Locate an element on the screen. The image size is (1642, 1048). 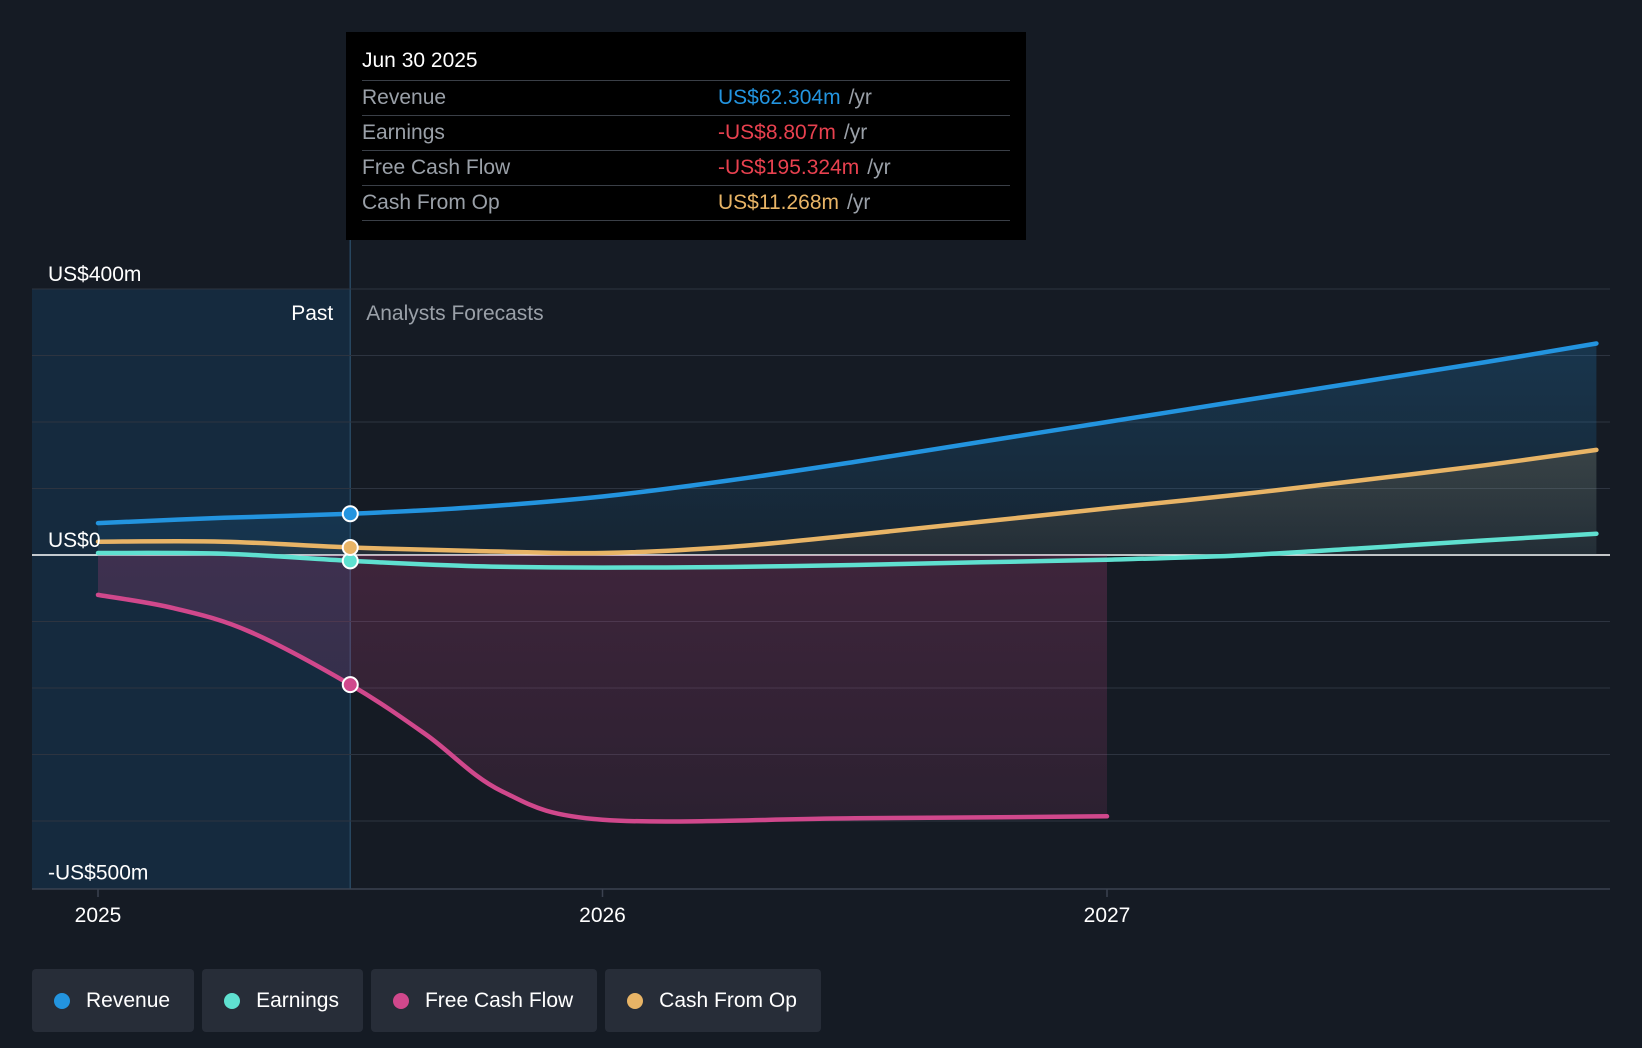
past-label: Past is located at coordinates (312, 313).